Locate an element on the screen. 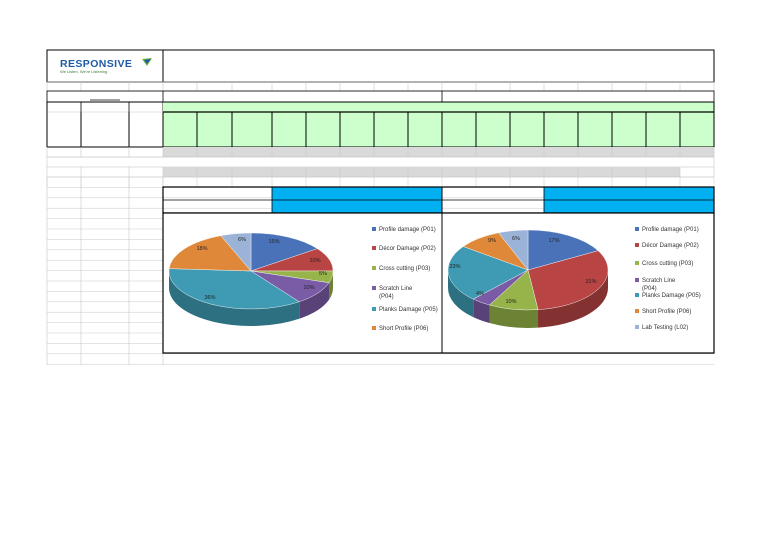 This screenshot has height=547, width=768. pie-chart-right: 17% 31% 10% 4% 23% 9% 6% is located at coordinates (528, 278).